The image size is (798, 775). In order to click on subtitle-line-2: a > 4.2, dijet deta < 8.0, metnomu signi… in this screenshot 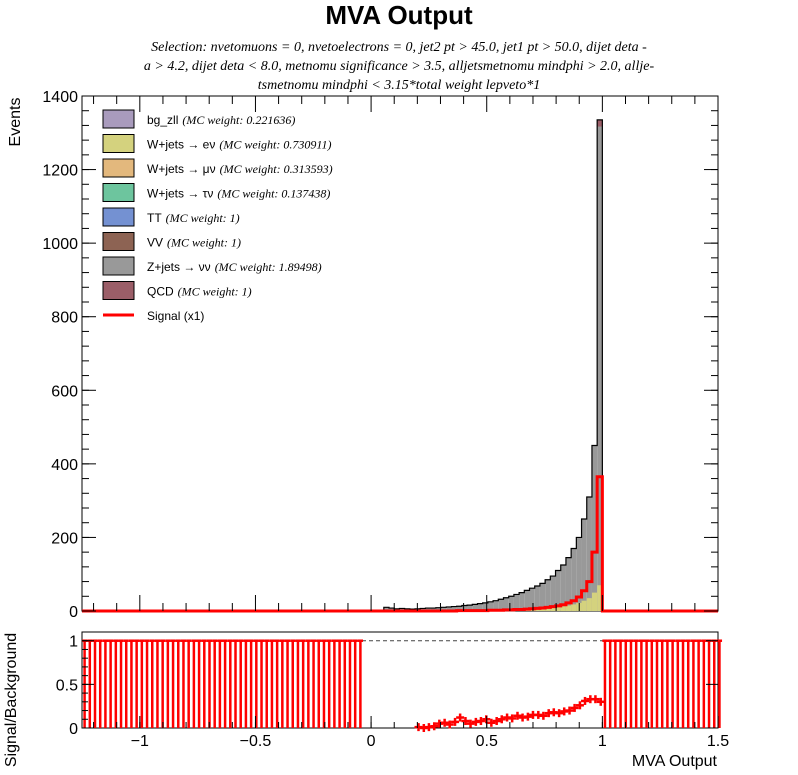, I will do `click(399, 66)`.